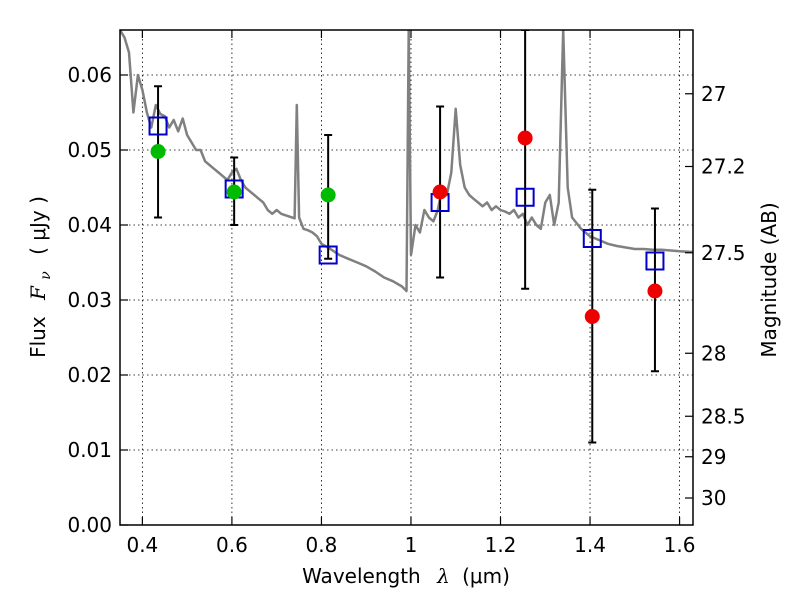  What do you see at coordinates (46, 275) in the screenshot?
I see `y-axis-label-subscript: ν` at bounding box center [46, 275].